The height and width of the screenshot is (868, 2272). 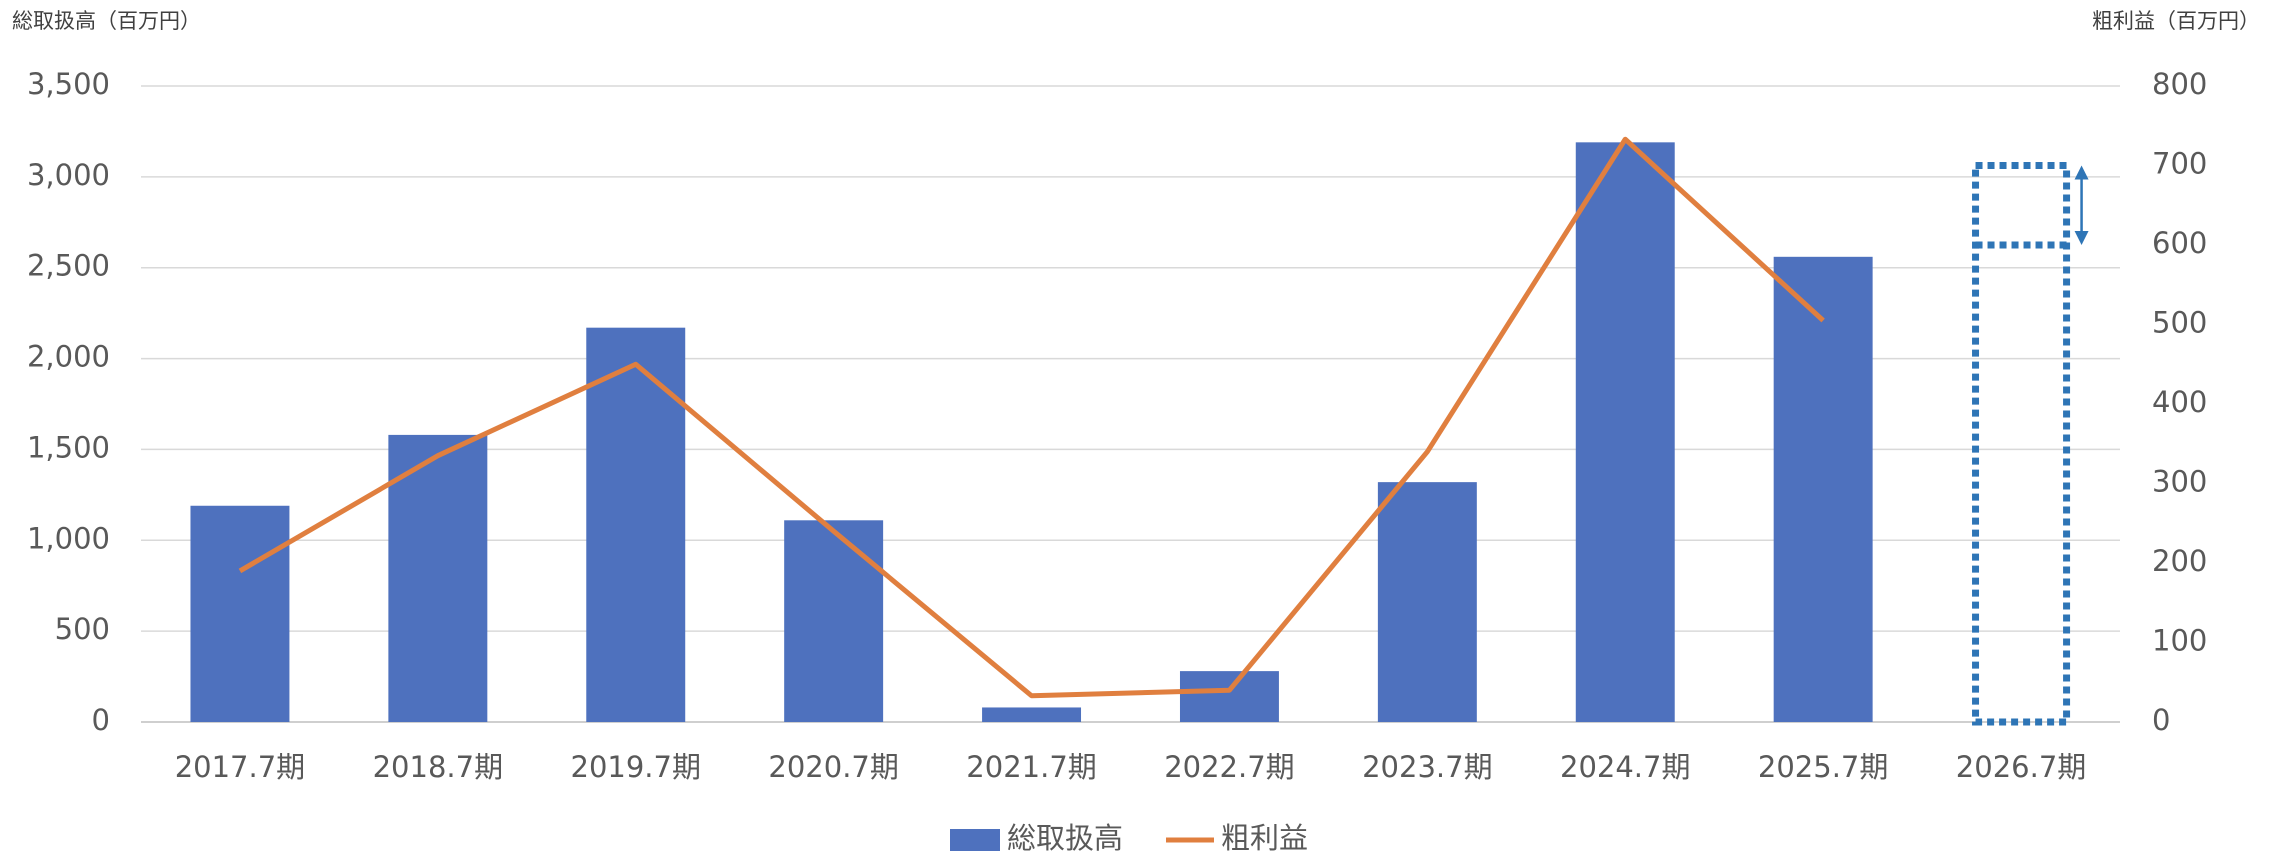 What do you see at coordinates (438, 767) in the screenshot?
I see `x-tick-label: 2018.7期` at bounding box center [438, 767].